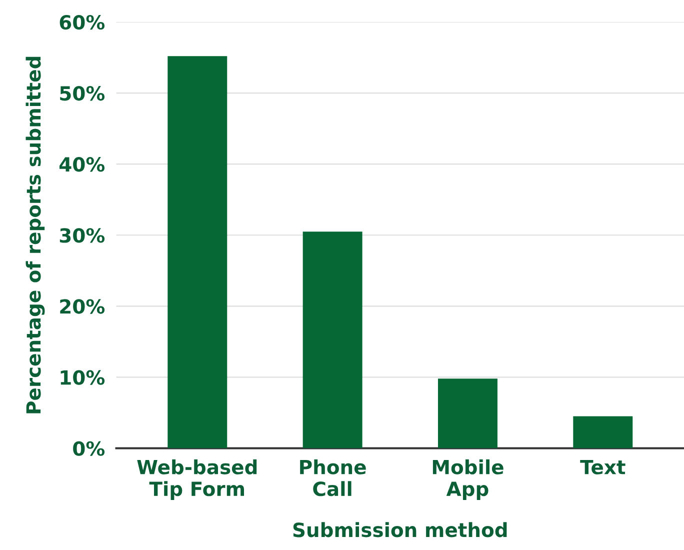  I want to click on x-tick-label: Mobile App, so click(468, 479).